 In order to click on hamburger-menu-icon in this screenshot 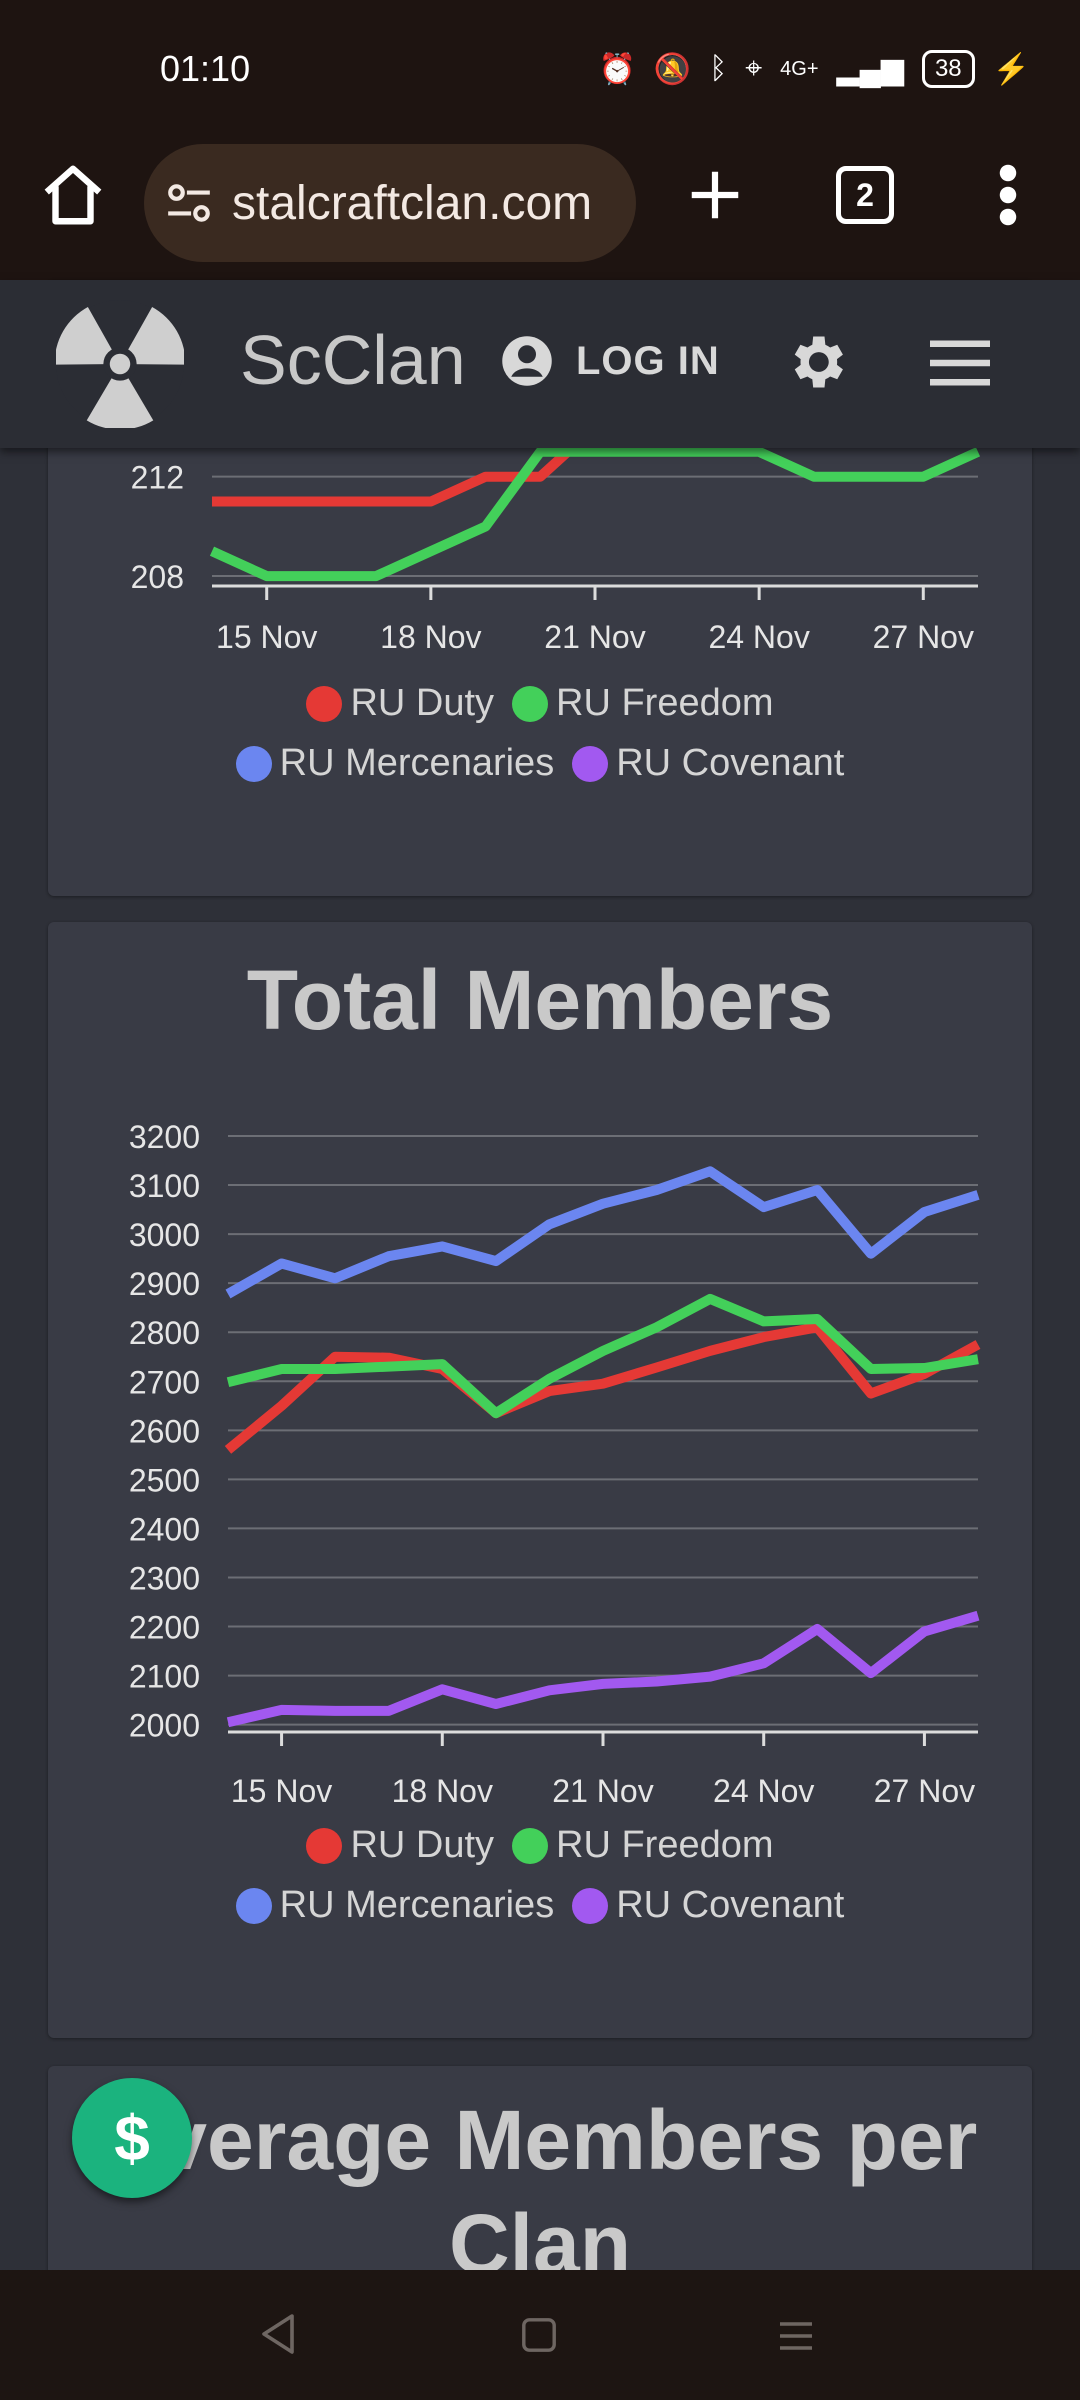, I will do `click(960, 363)`.